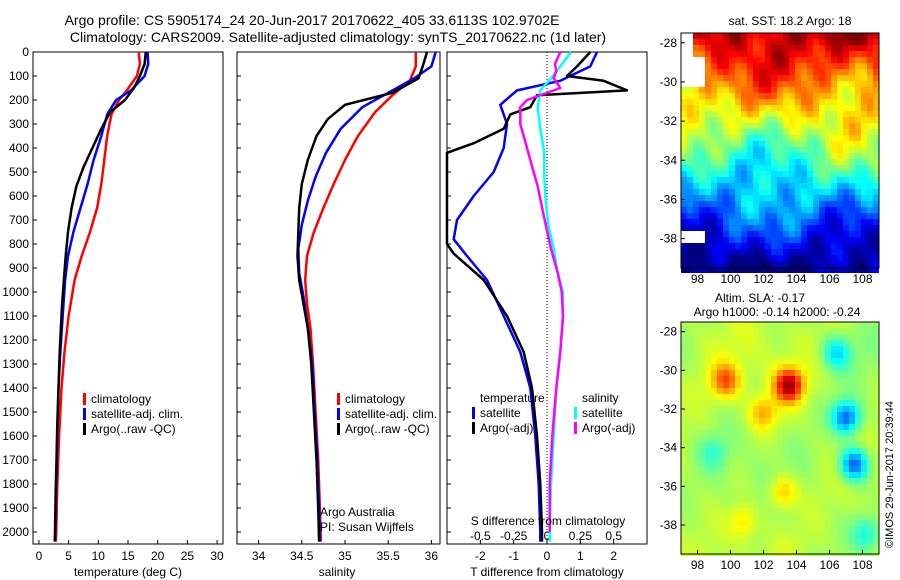 This screenshot has height=580, width=900. Describe the element at coordinates (763, 565) in the screenshot. I see `map-x-tick-label: 102` at that location.